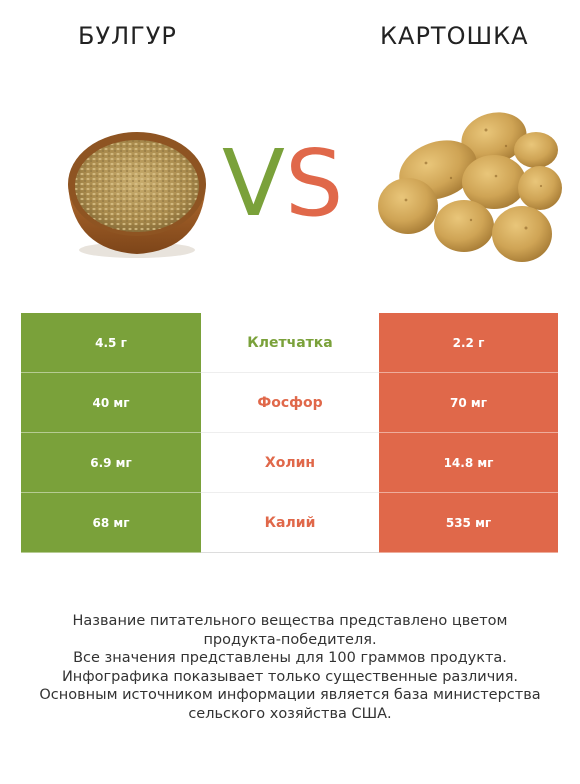 The image size is (580, 784). Describe the element at coordinates (468, 463) in the screenshot. I see `right-value: 14.8 мг` at that location.